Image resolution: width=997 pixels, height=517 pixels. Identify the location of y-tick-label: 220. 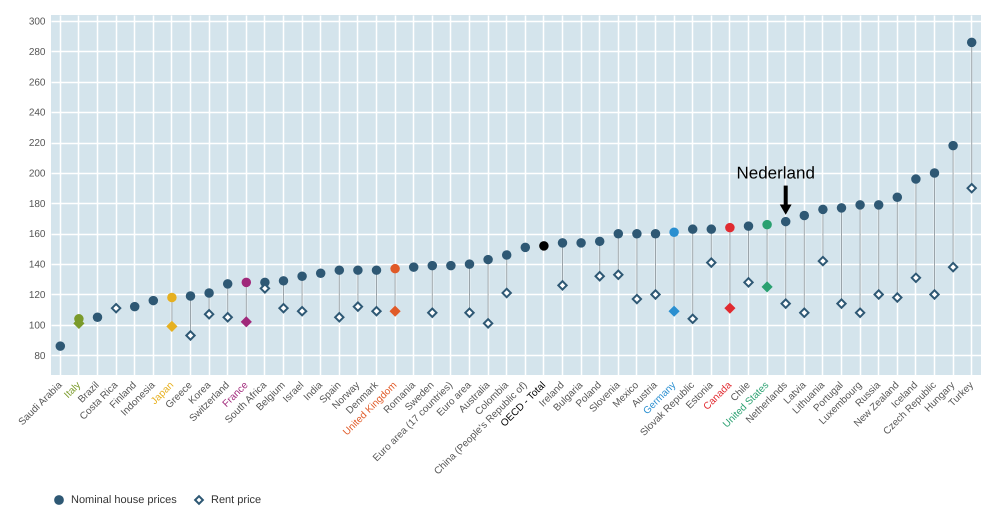
(37, 144).